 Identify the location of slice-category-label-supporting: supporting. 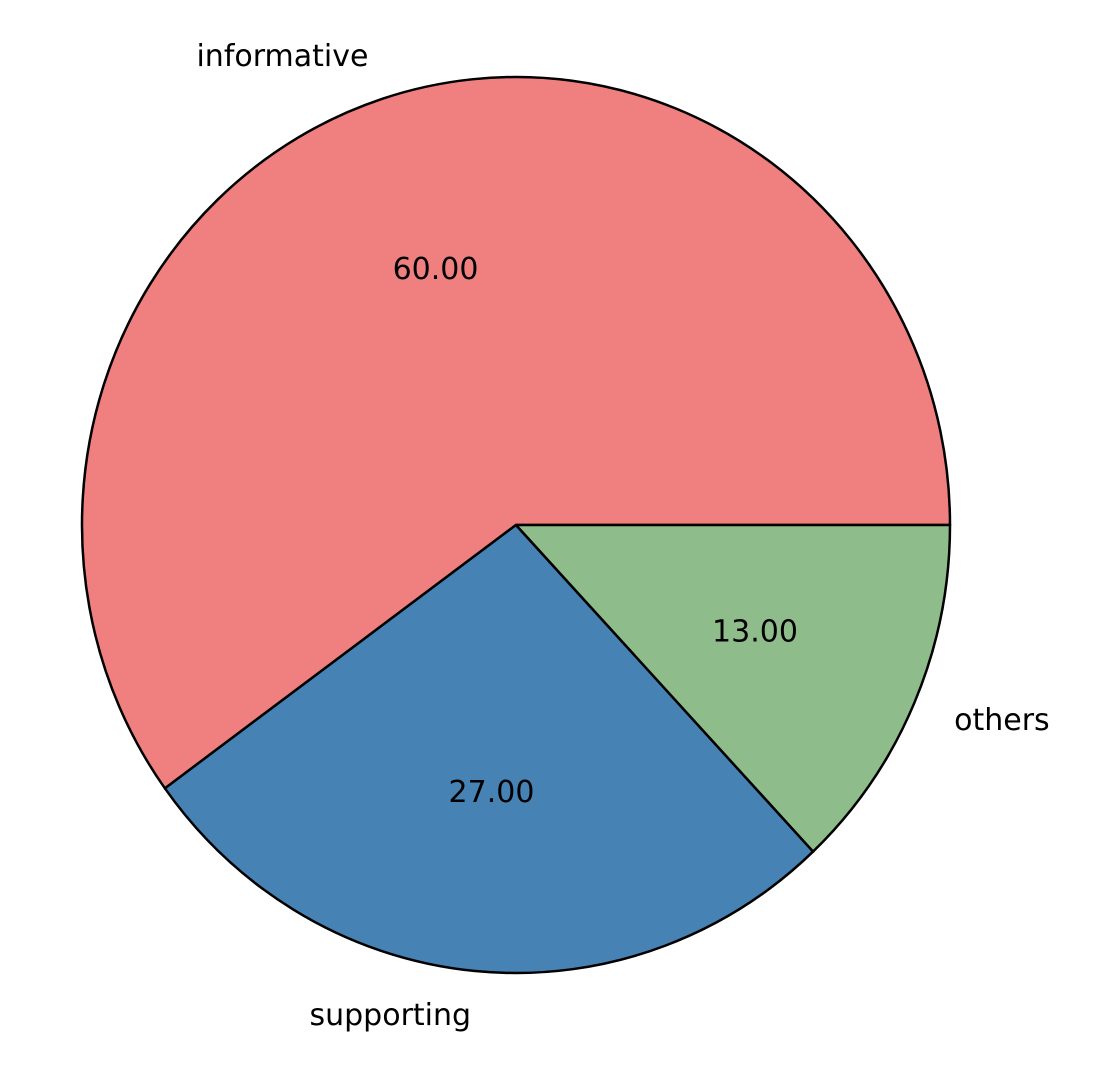
(390, 1015).